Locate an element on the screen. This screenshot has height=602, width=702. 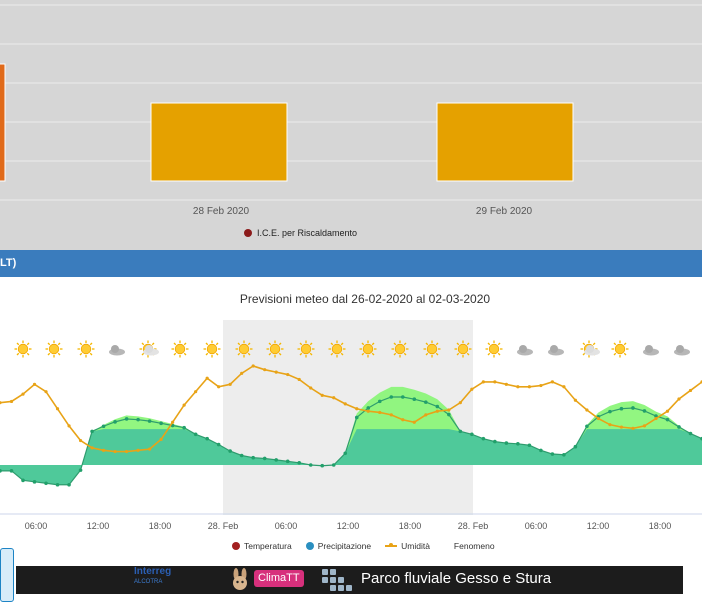
climatt-logo: ClimaTT is located at coordinates (279, 578).